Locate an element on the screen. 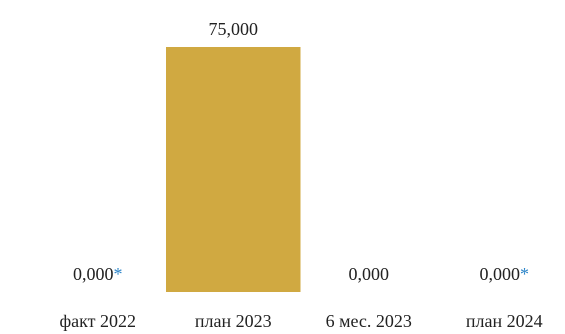  value-label: 75,000 is located at coordinates (234, 29).